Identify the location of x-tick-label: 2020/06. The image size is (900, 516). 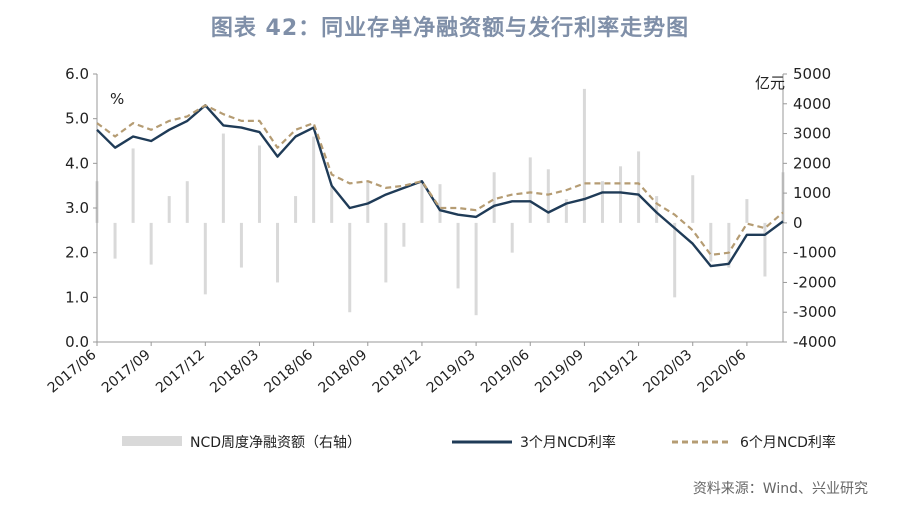
(722, 372).